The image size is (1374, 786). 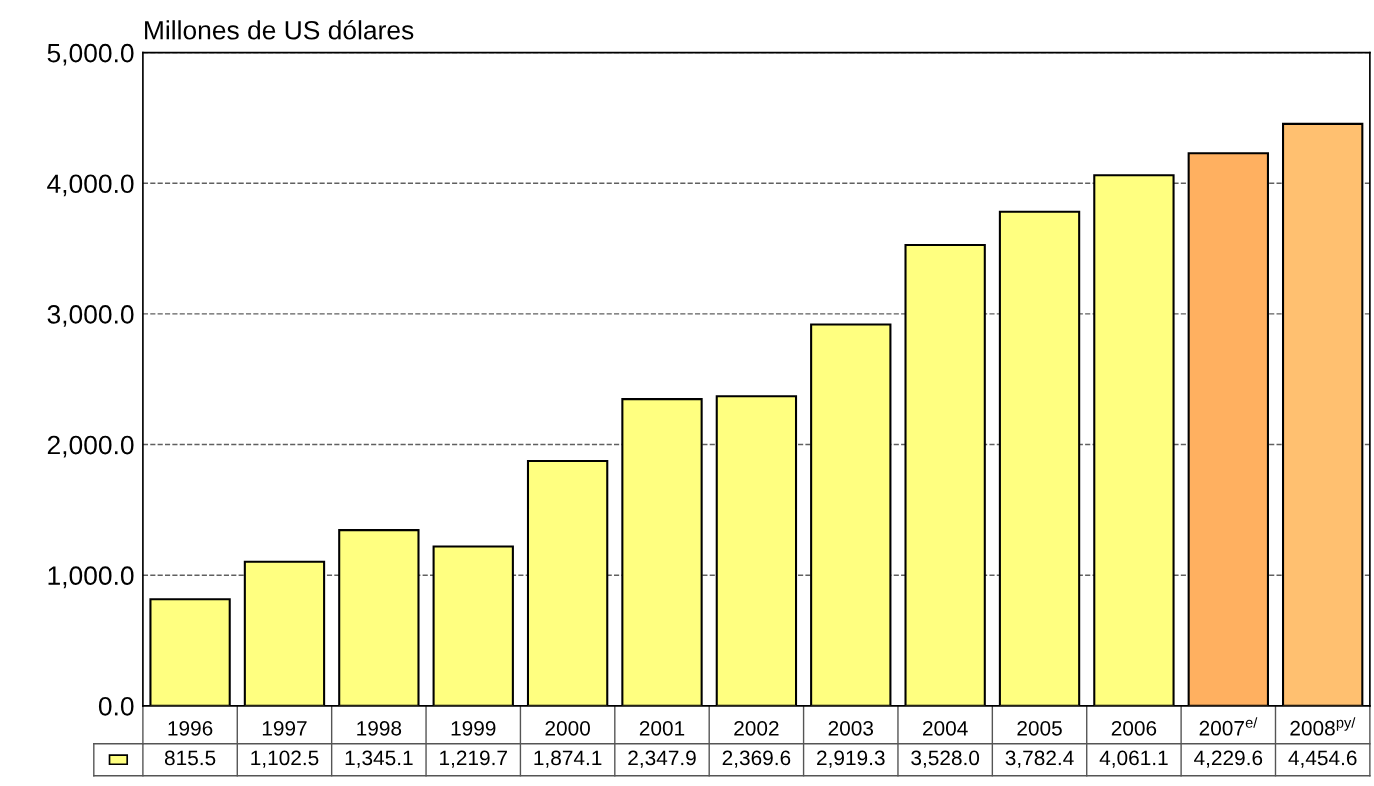 What do you see at coordinates (1228, 759) in the screenshot?
I see `data-label: 4,229.6` at bounding box center [1228, 759].